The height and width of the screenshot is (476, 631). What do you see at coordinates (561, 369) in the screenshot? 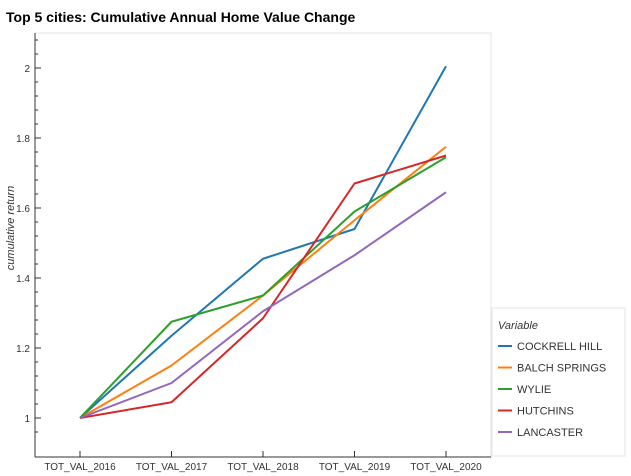
I see `legend-label-balch-springs: BALCH SPRINGS` at bounding box center [561, 369].